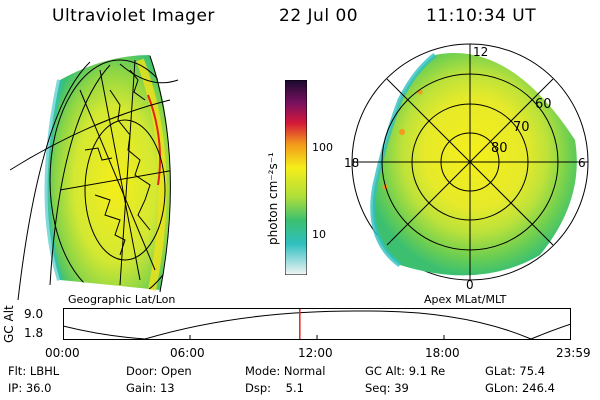 The height and width of the screenshot is (400, 600). Describe the element at coordinates (187, 353) in the screenshot. I see `timeline-xtick-0600: 06:00` at that location.